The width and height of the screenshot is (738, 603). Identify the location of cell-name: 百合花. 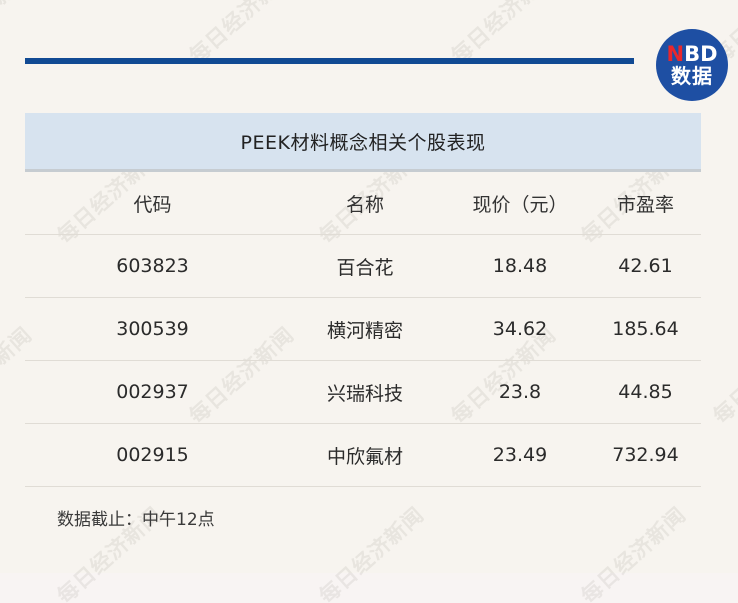
(365, 267).